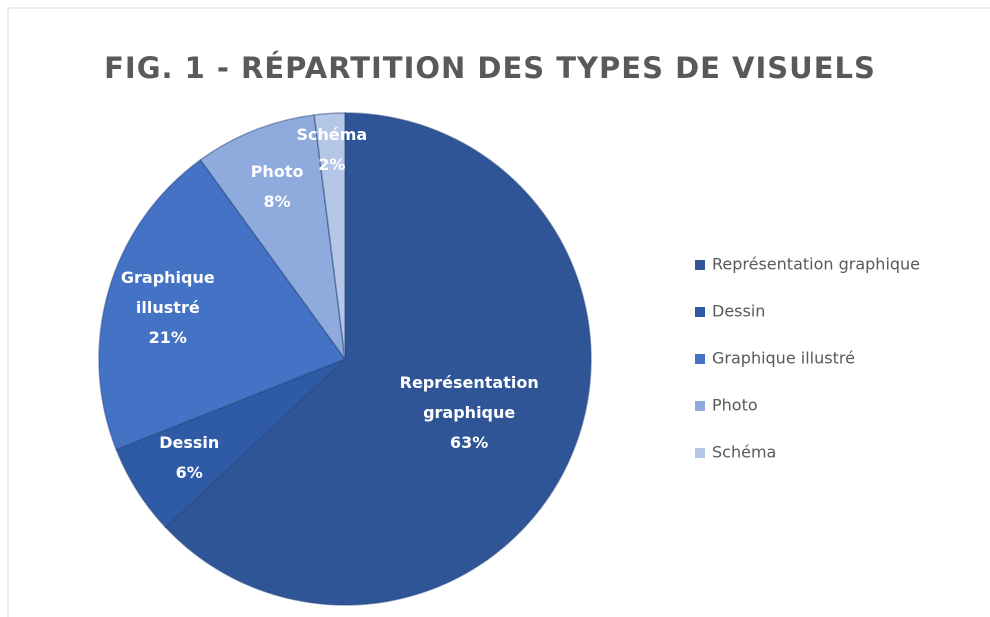 This screenshot has width=990, height=617. What do you see at coordinates (189, 472) in the screenshot?
I see `data-label-value: 6%` at bounding box center [189, 472].